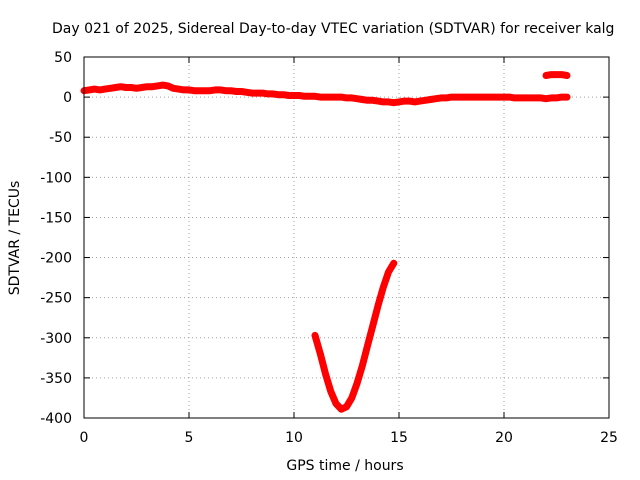 This screenshot has height=480, width=640. Describe the element at coordinates (63, 58) in the screenshot. I see `y-tick-label: 50` at that location.